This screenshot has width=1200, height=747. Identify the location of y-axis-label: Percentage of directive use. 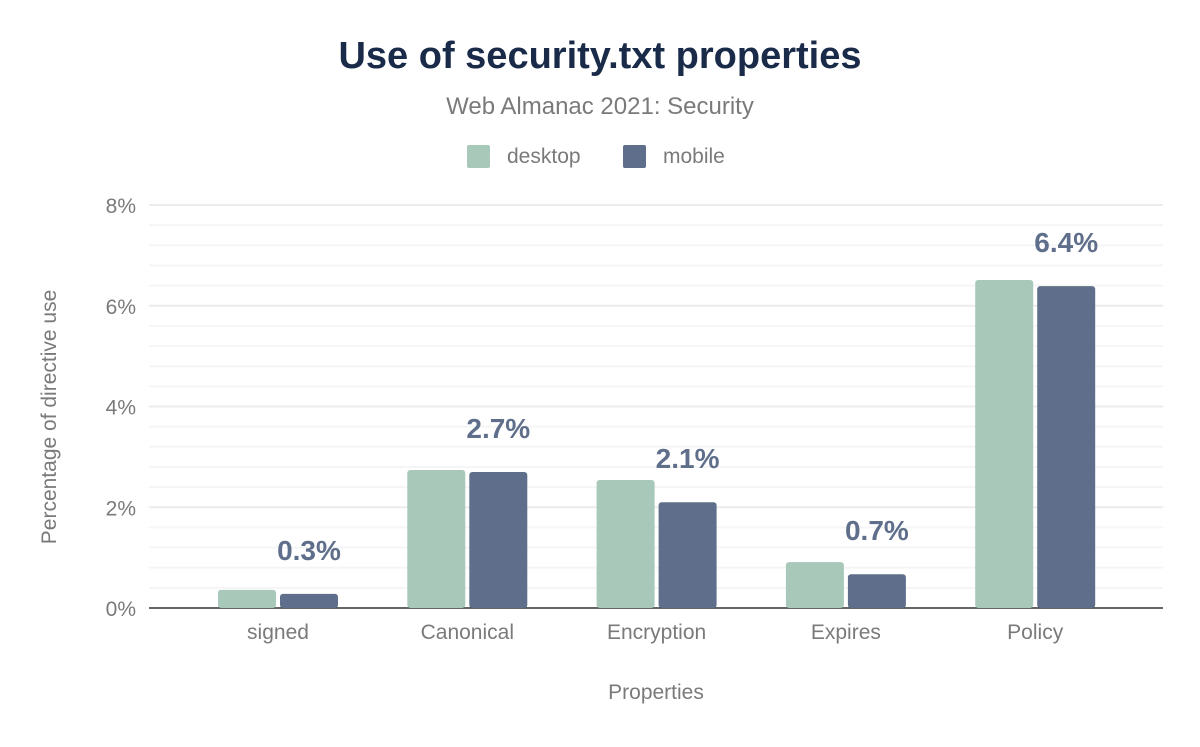
(49, 417).